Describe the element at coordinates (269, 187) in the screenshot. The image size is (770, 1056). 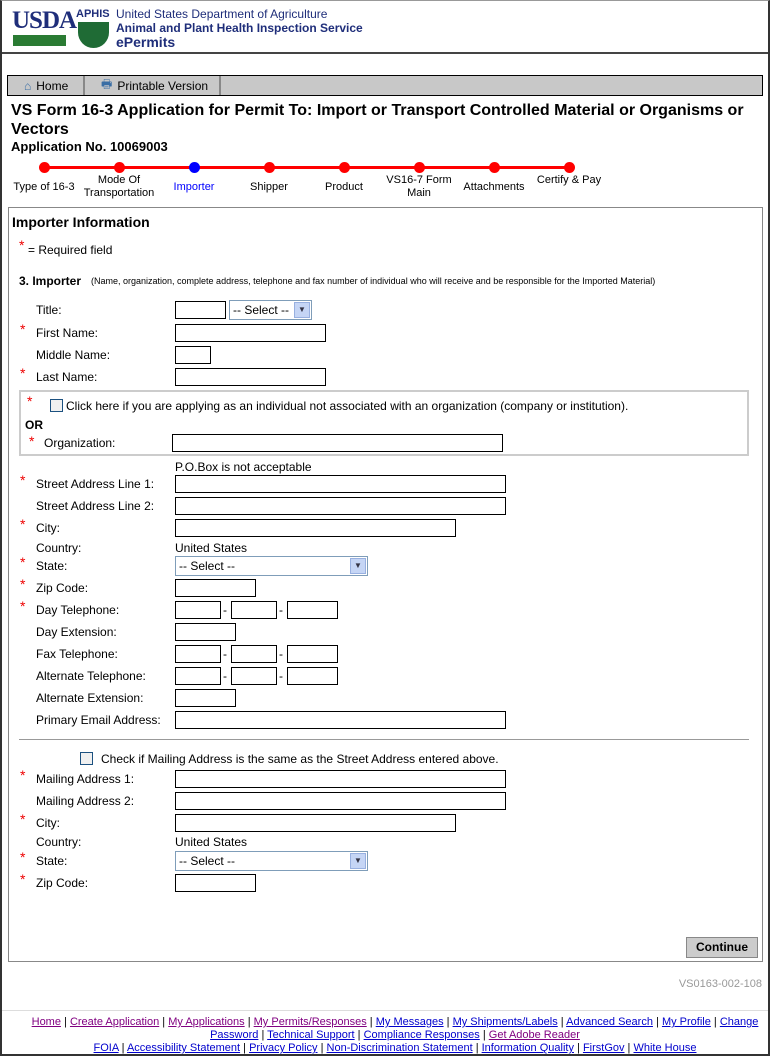
I see `step-label: Shipper` at that location.